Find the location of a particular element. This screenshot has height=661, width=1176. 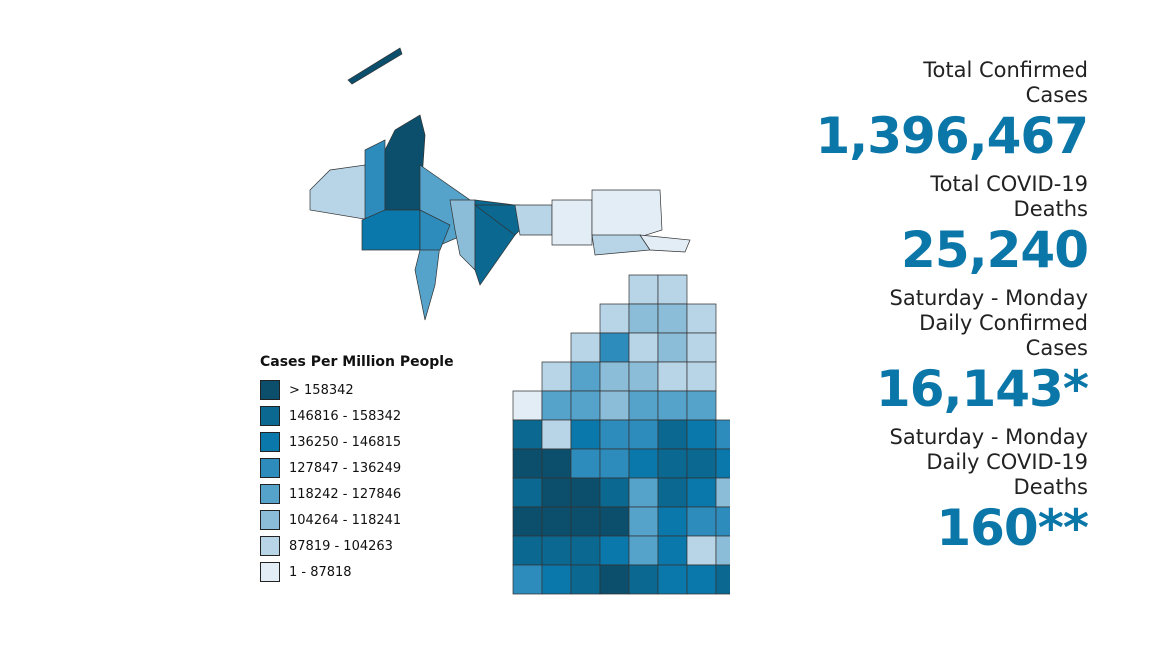

stat-label: Total COVID-19 Deaths is located at coordinates (1009, 196).